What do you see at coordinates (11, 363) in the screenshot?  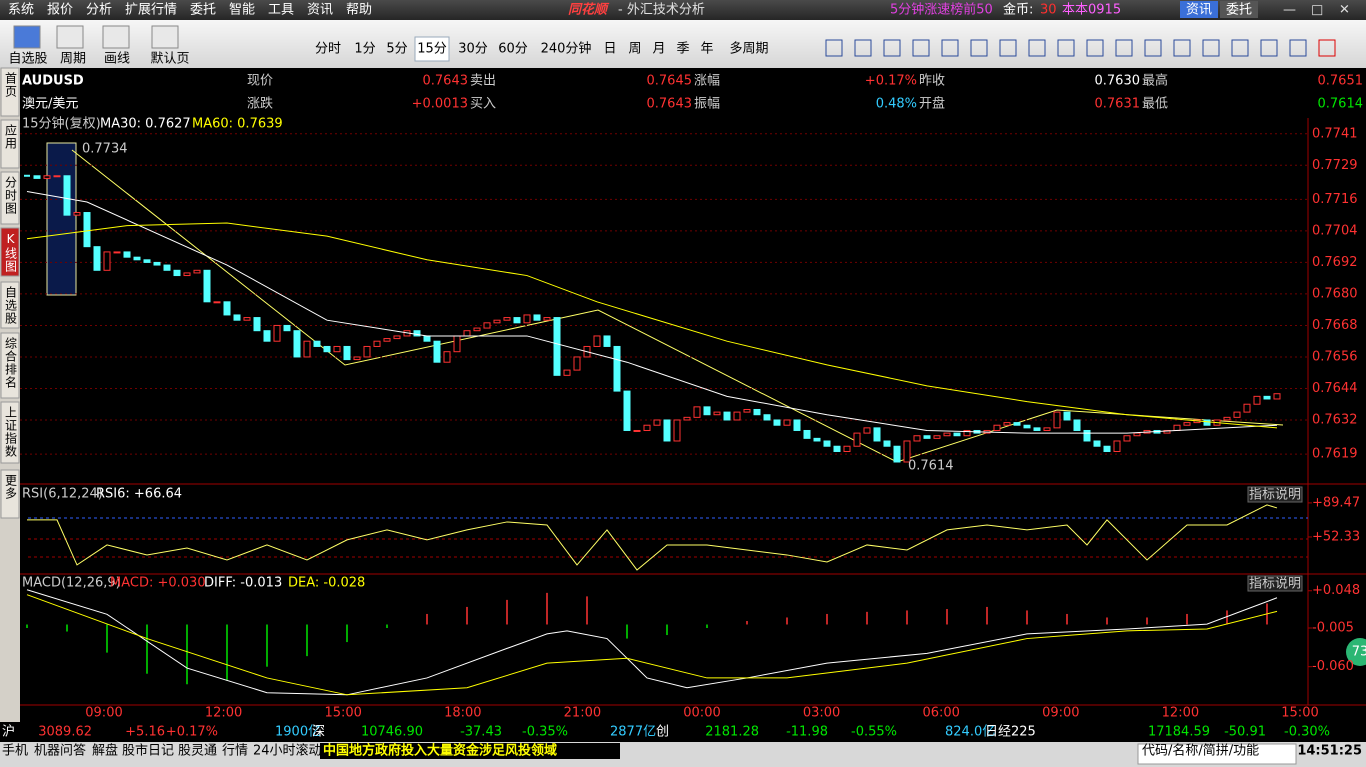 I see `side-tab-label: 综合排名` at bounding box center [11, 363].